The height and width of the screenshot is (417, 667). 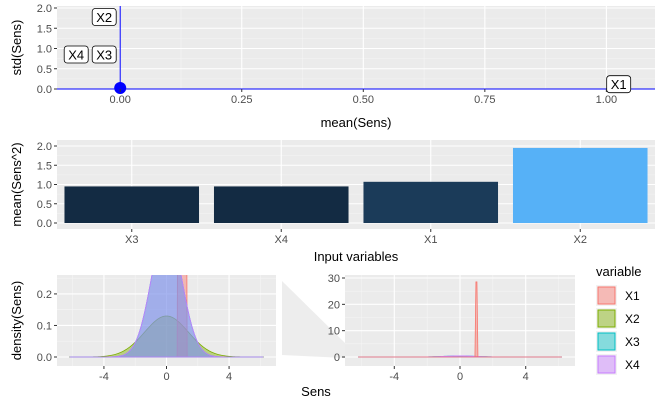 I want to click on scatter-y-tick-label: 2.0, so click(x=44, y=9).